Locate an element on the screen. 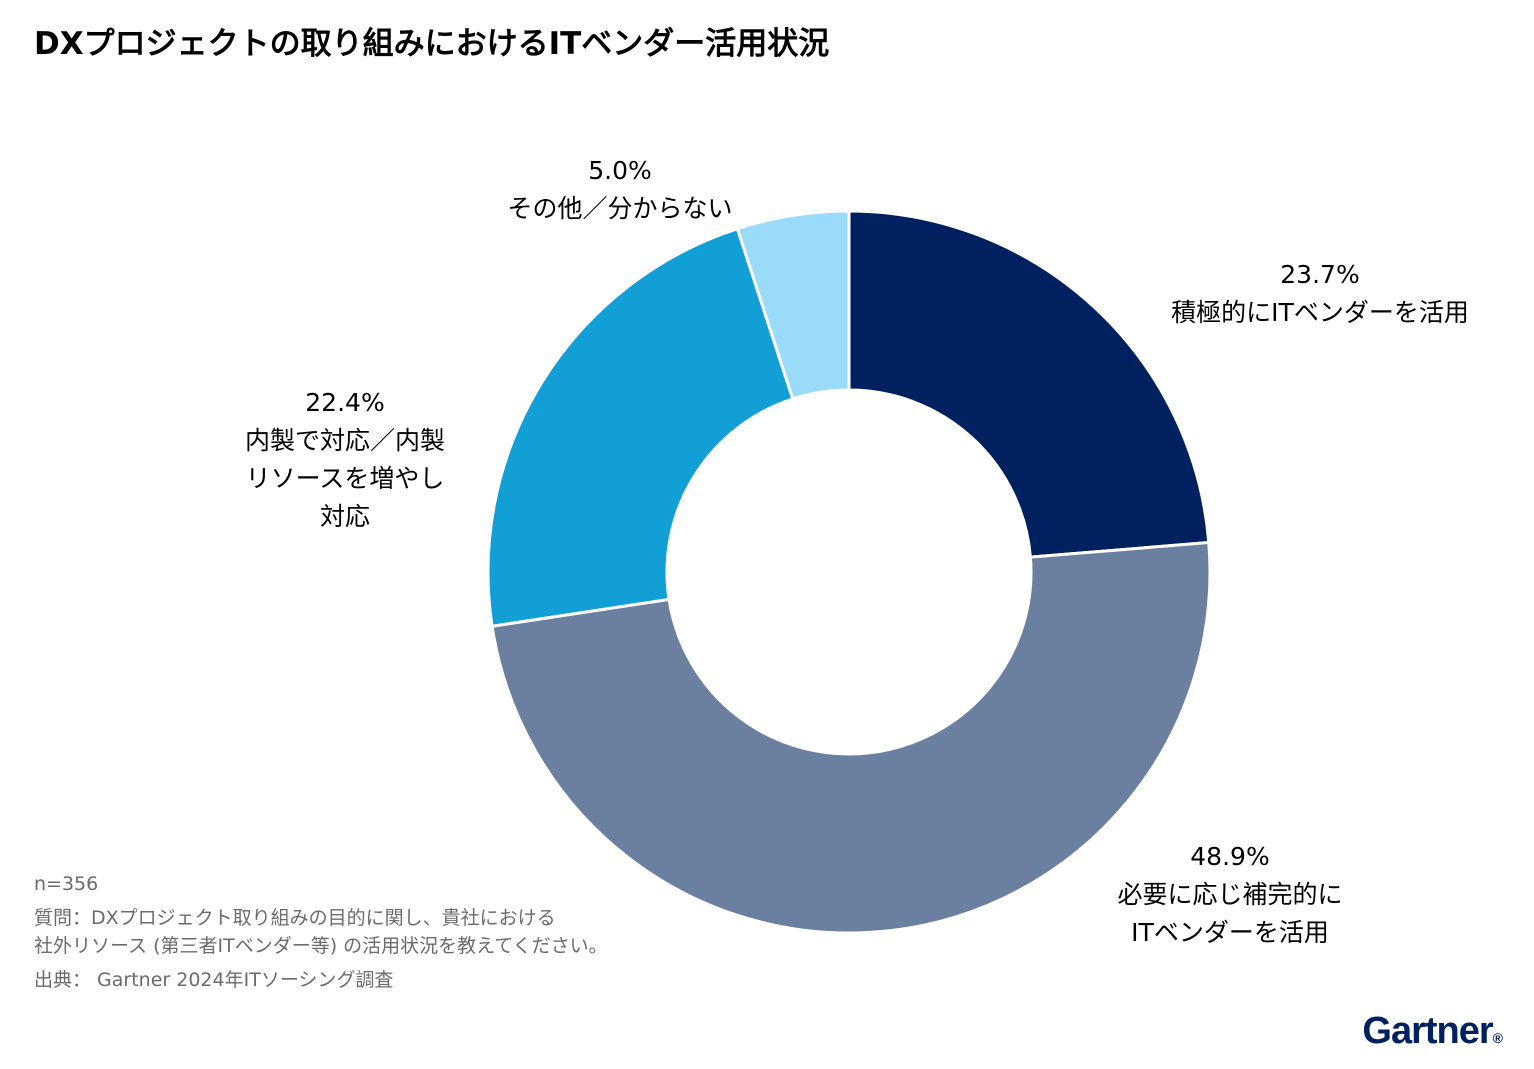 The width and height of the screenshot is (1534, 1069). sample-size: n=356 is located at coordinates (66, 884).